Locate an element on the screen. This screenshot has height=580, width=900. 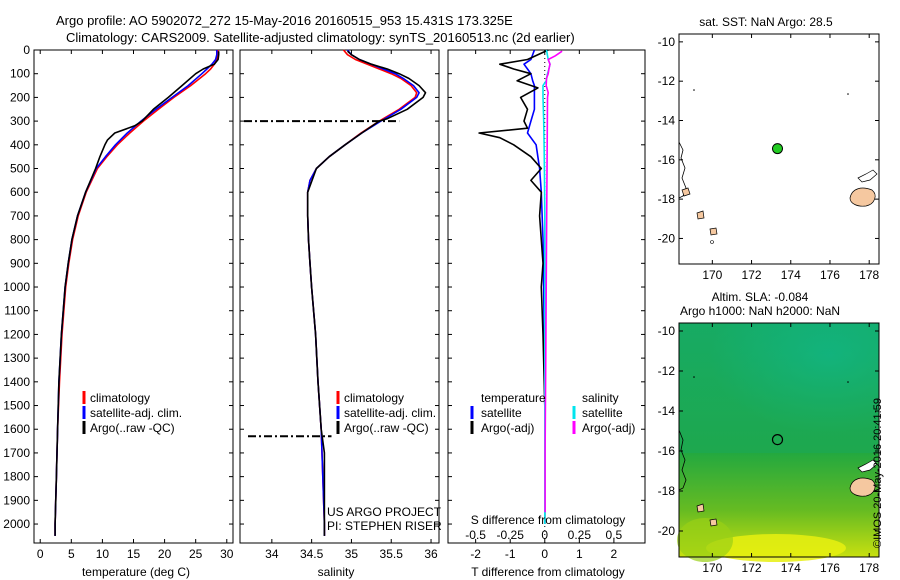
x-tick-label: 174 is located at coordinates (791, 568).